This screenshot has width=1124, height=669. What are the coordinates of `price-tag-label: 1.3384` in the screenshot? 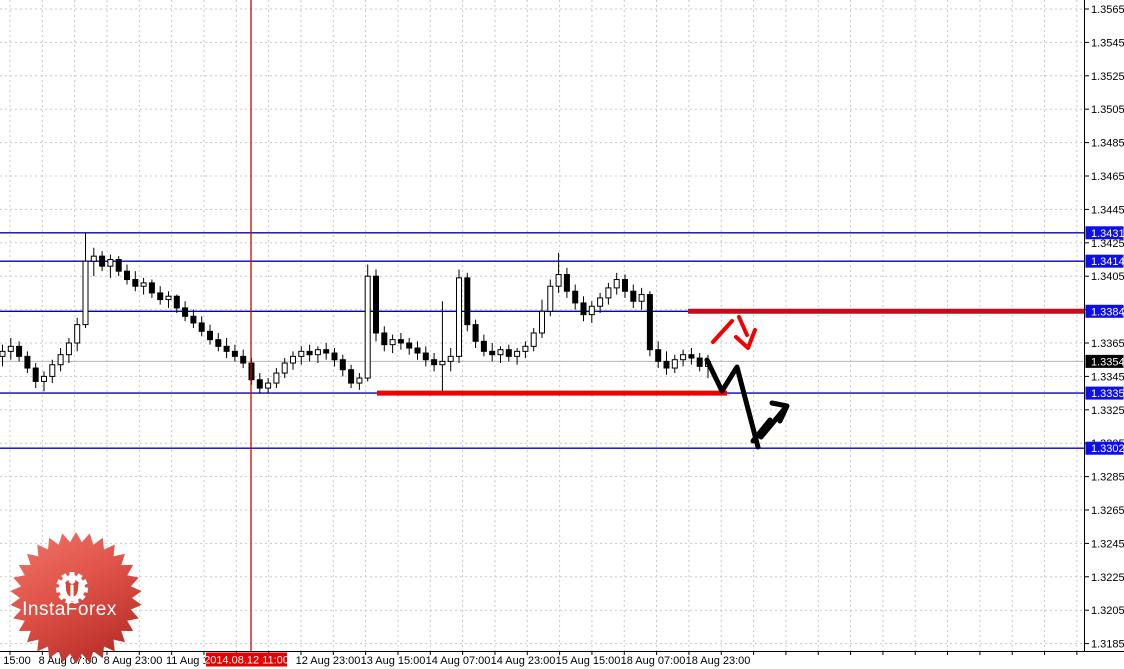 It's located at (1107, 312).